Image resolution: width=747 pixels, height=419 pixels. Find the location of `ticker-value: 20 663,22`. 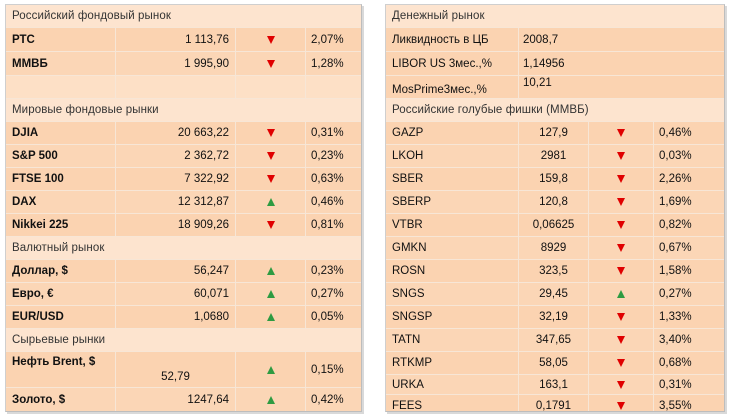

ticker-value: 20 663,22 is located at coordinates (176, 133).